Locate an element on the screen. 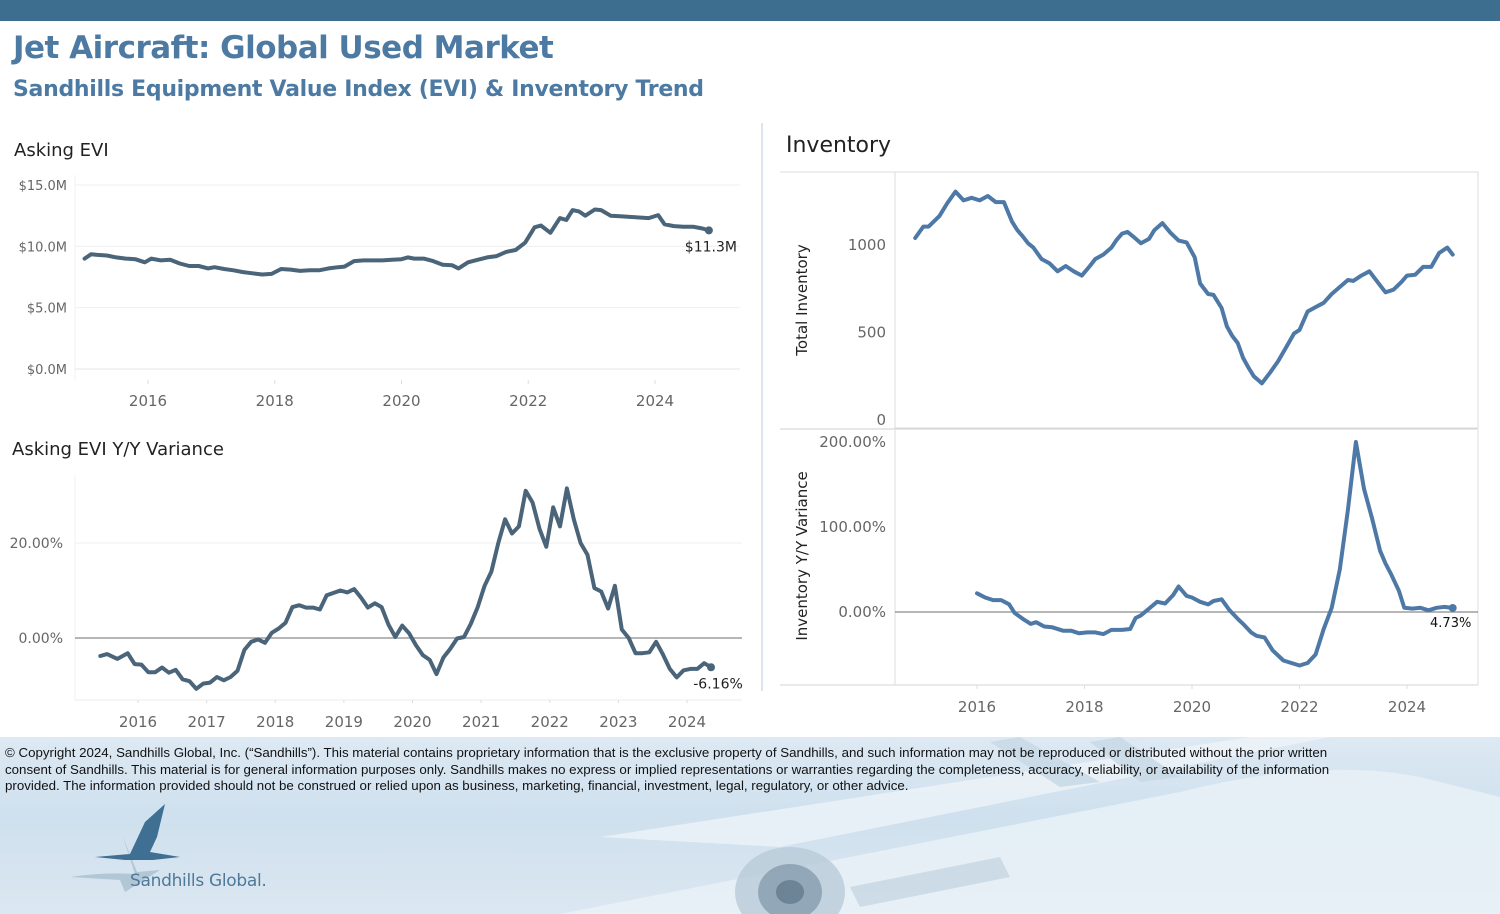  evi-x-tick-label: 2018 is located at coordinates (275, 401).